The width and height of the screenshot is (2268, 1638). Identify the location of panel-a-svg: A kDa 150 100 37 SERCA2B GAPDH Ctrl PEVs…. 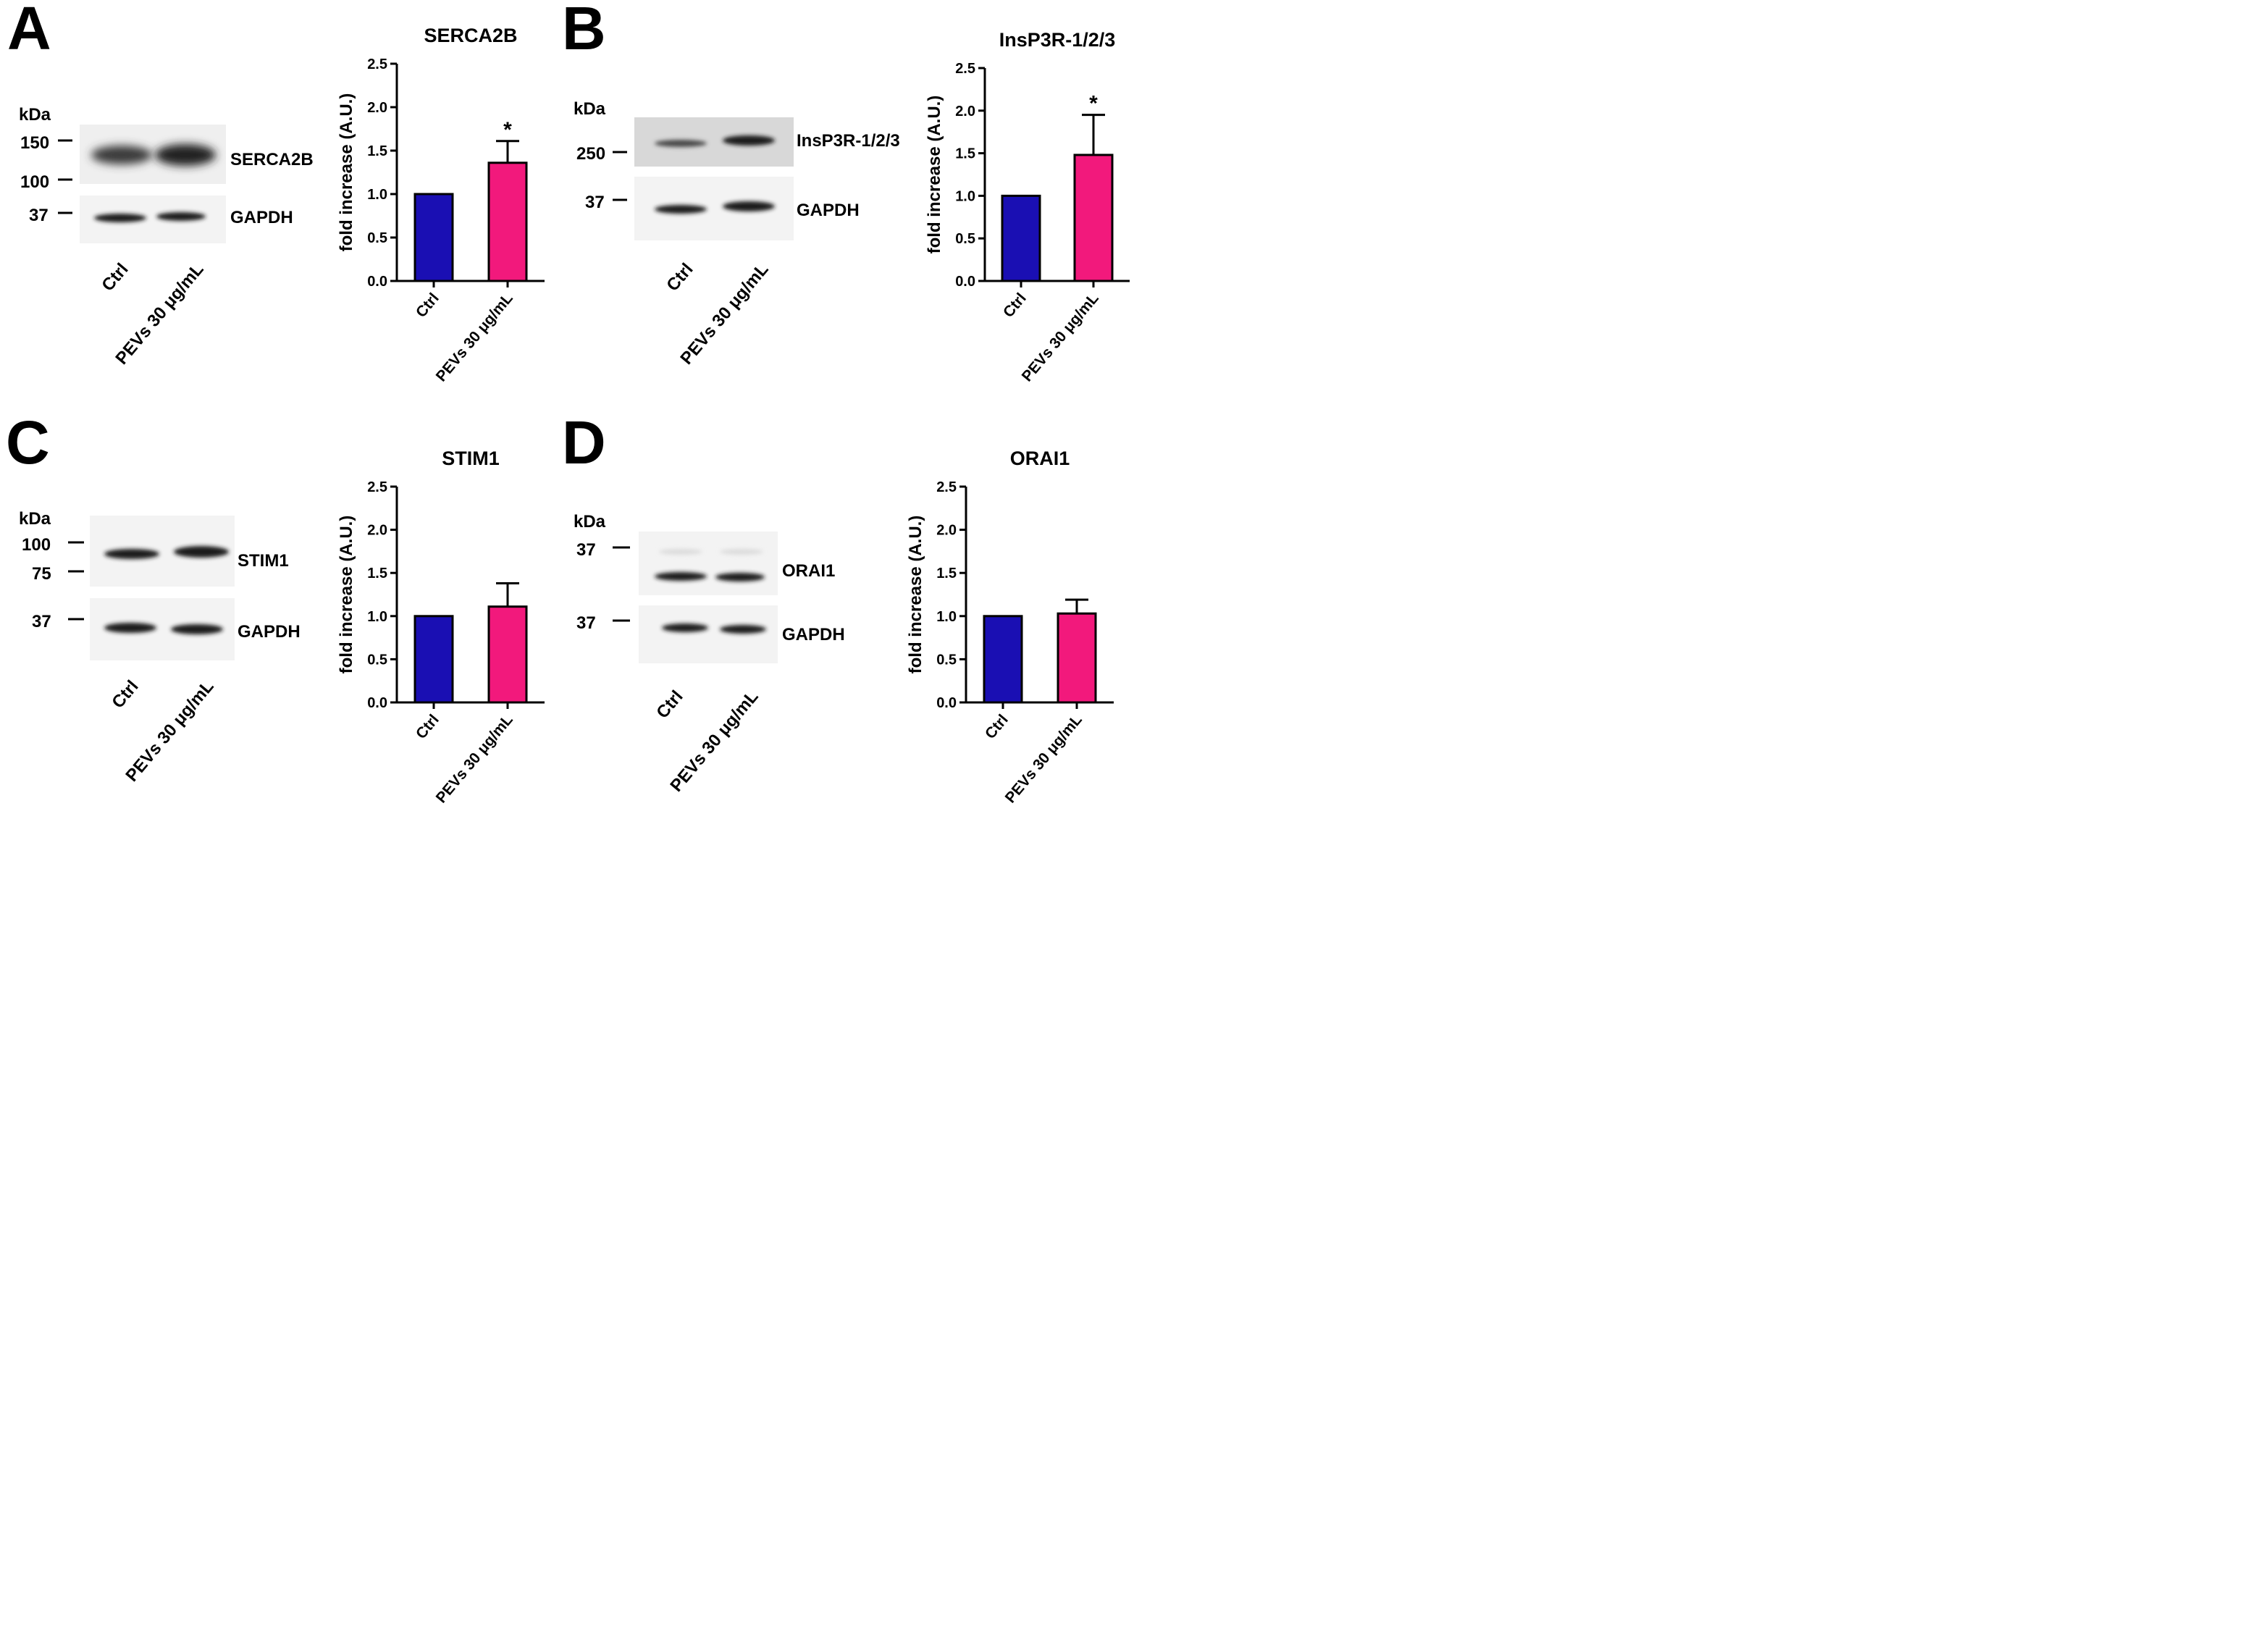
(276, 192).